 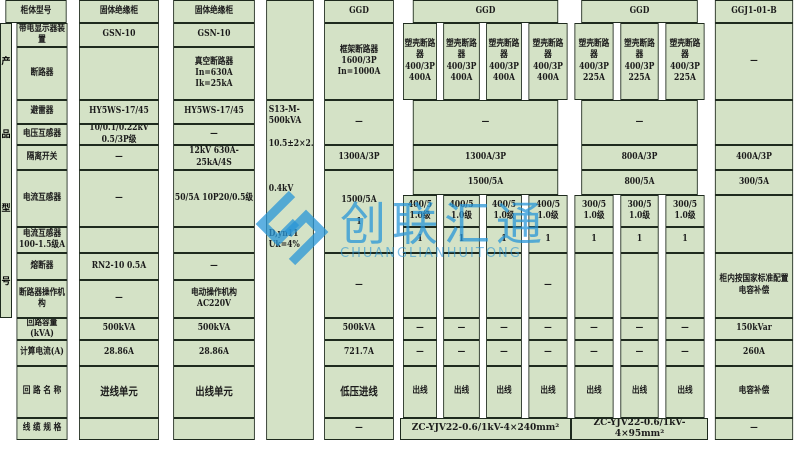 What do you see at coordinates (485, 429) in the screenshot?
I see `ggd-b-cable: ZC-YJV22-0.6/1kV-4×240mm²` at bounding box center [485, 429].